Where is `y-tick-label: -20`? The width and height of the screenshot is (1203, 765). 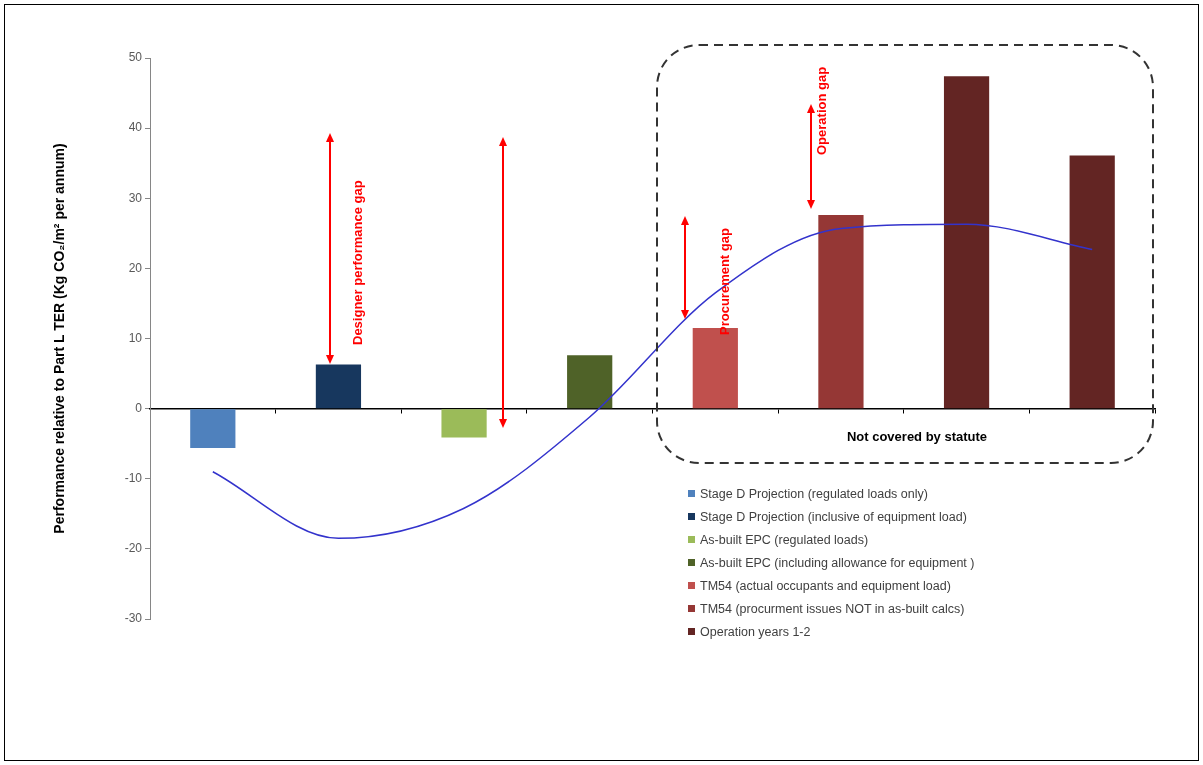
y-tick-label: -20 is located at coordinates (133, 548).